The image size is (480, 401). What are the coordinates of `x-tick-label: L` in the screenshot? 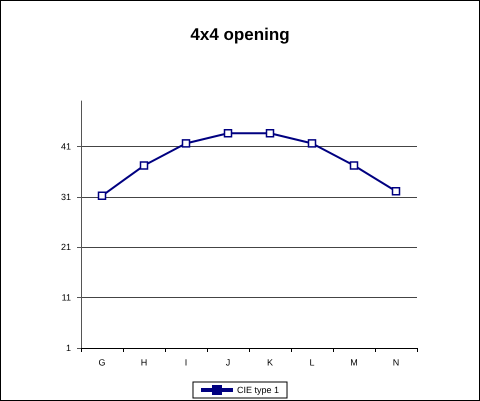 It's located at (312, 363).